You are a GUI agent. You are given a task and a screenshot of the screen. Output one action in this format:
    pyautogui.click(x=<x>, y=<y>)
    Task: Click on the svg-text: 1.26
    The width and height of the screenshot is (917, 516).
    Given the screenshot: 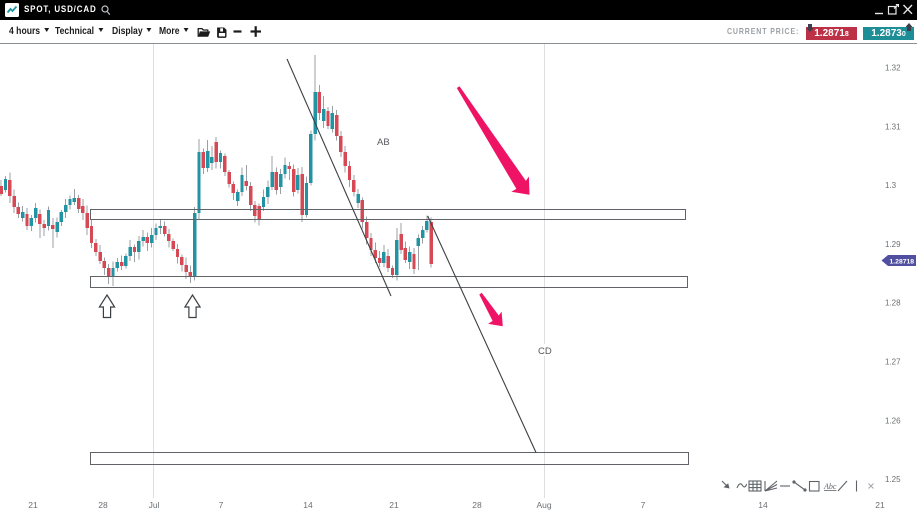 What is the action you would take?
    pyautogui.click(x=893, y=420)
    